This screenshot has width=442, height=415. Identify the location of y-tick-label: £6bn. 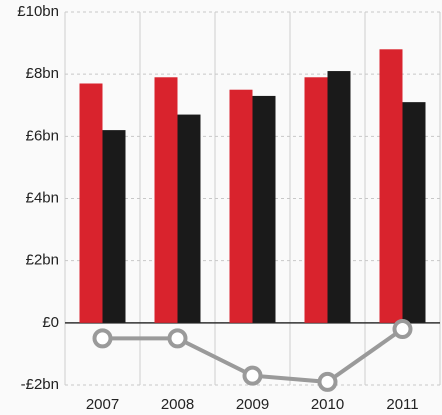
(42, 135).